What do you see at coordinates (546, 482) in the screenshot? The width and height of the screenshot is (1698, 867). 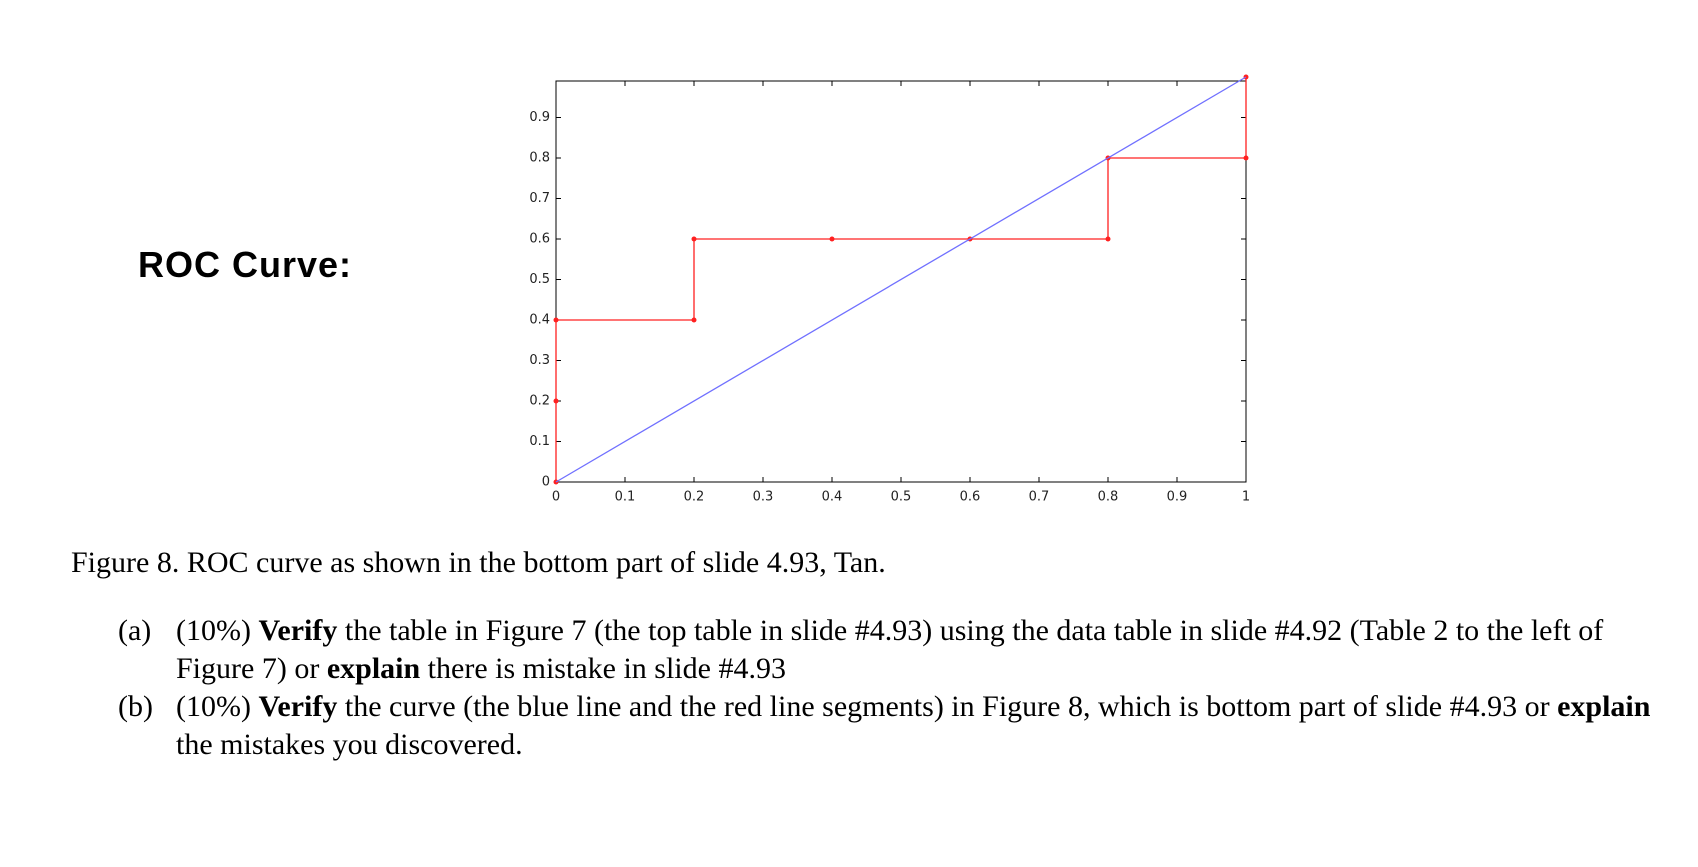 I see `y-tick-label: 0` at bounding box center [546, 482].